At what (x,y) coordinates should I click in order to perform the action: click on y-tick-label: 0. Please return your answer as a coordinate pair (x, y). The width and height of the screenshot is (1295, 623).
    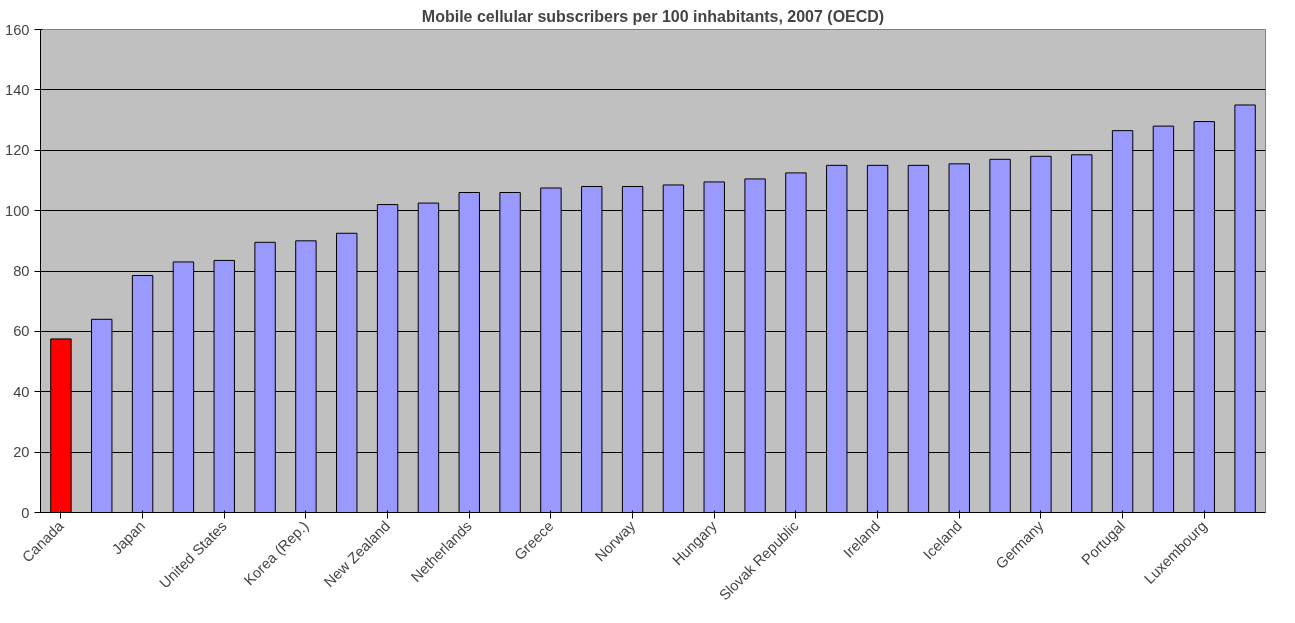
    Looking at the image, I should click on (25, 512).